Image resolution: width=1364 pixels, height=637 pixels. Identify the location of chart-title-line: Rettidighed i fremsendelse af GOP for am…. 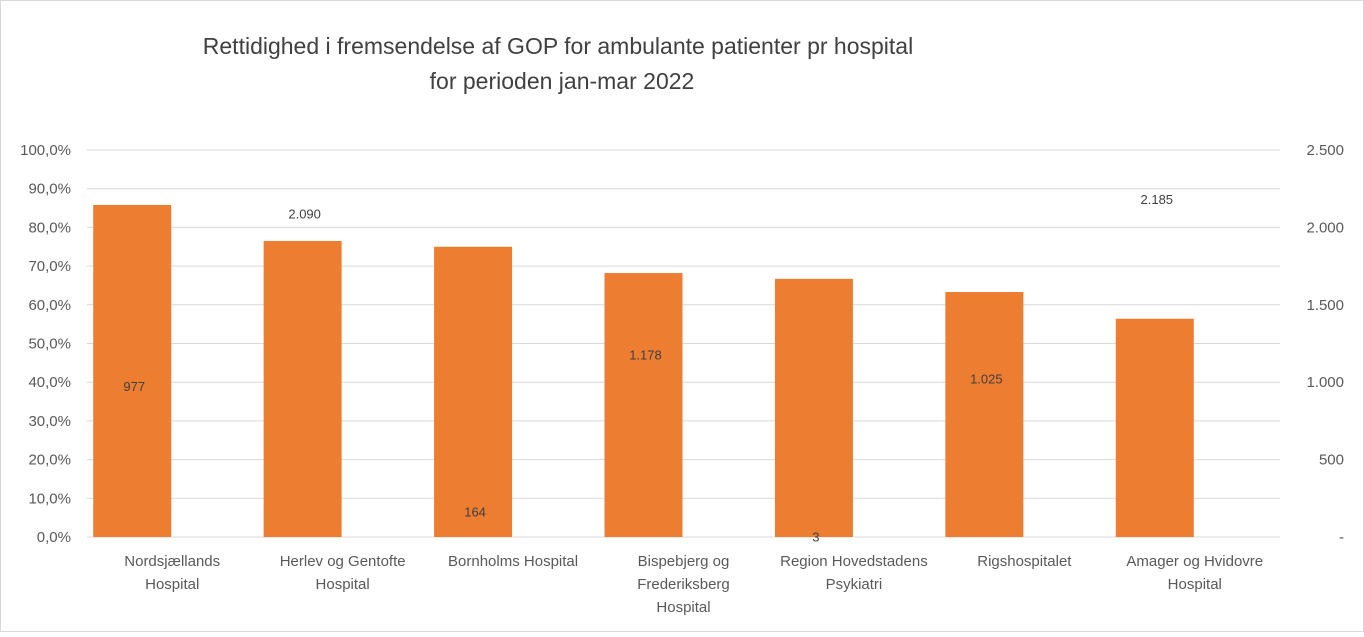
(558, 46).